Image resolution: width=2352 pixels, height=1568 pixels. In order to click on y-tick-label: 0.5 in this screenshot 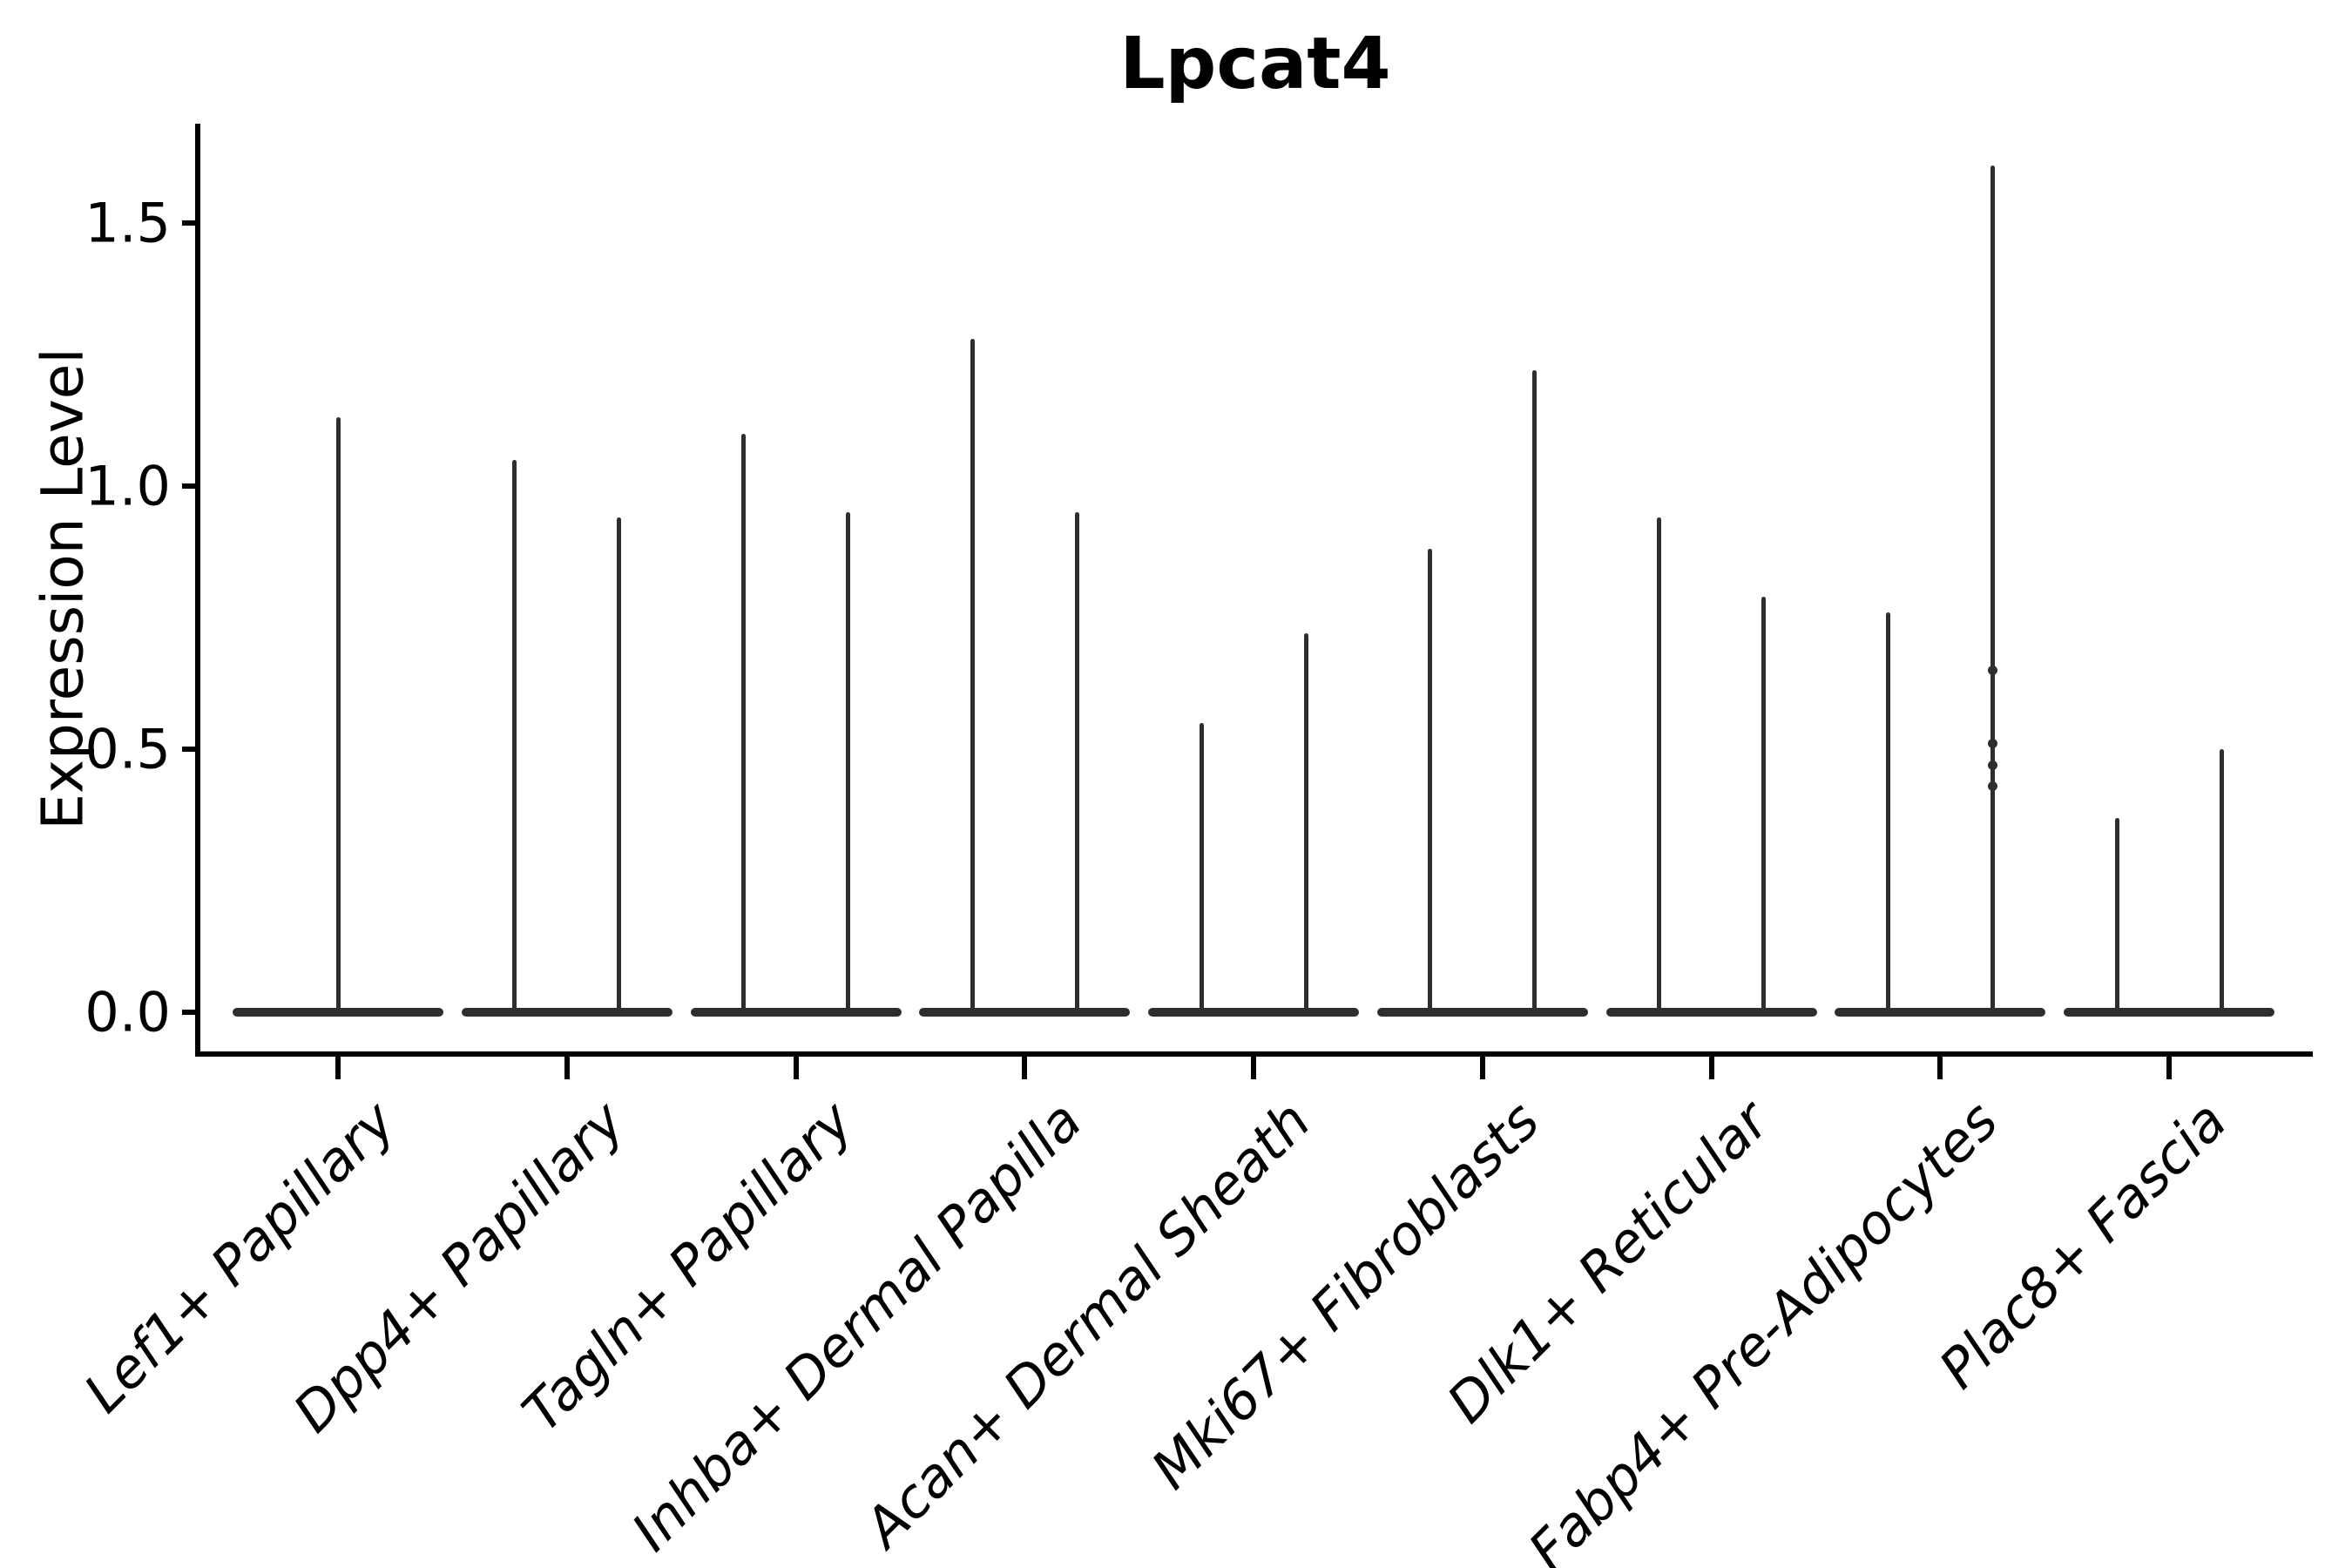, I will do `click(127, 749)`.